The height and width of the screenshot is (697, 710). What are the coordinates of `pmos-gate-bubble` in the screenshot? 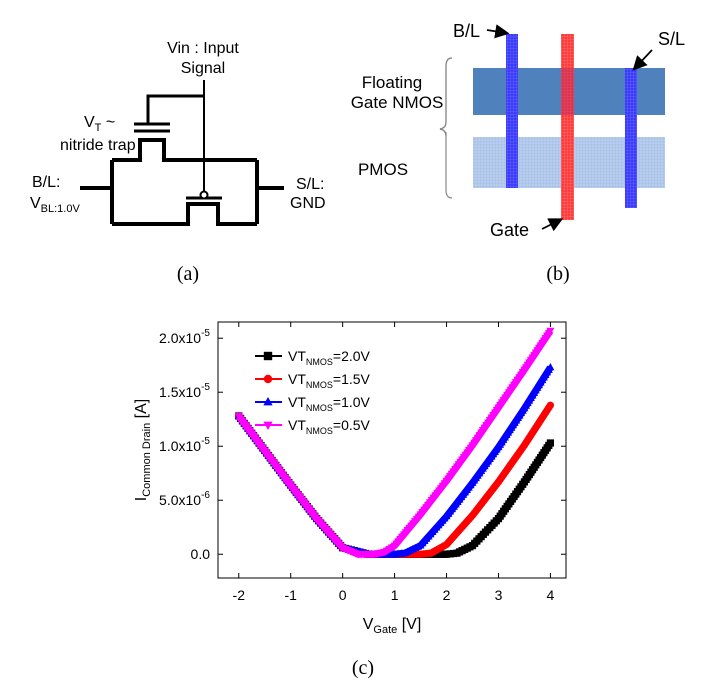 It's located at (204, 195).